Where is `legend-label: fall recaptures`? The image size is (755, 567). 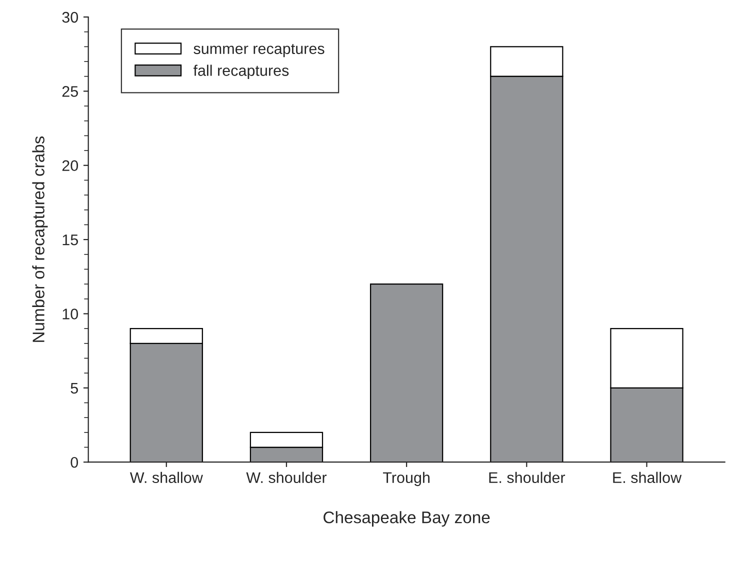 legend-label: fall recaptures is located at coordinates (241, 71).